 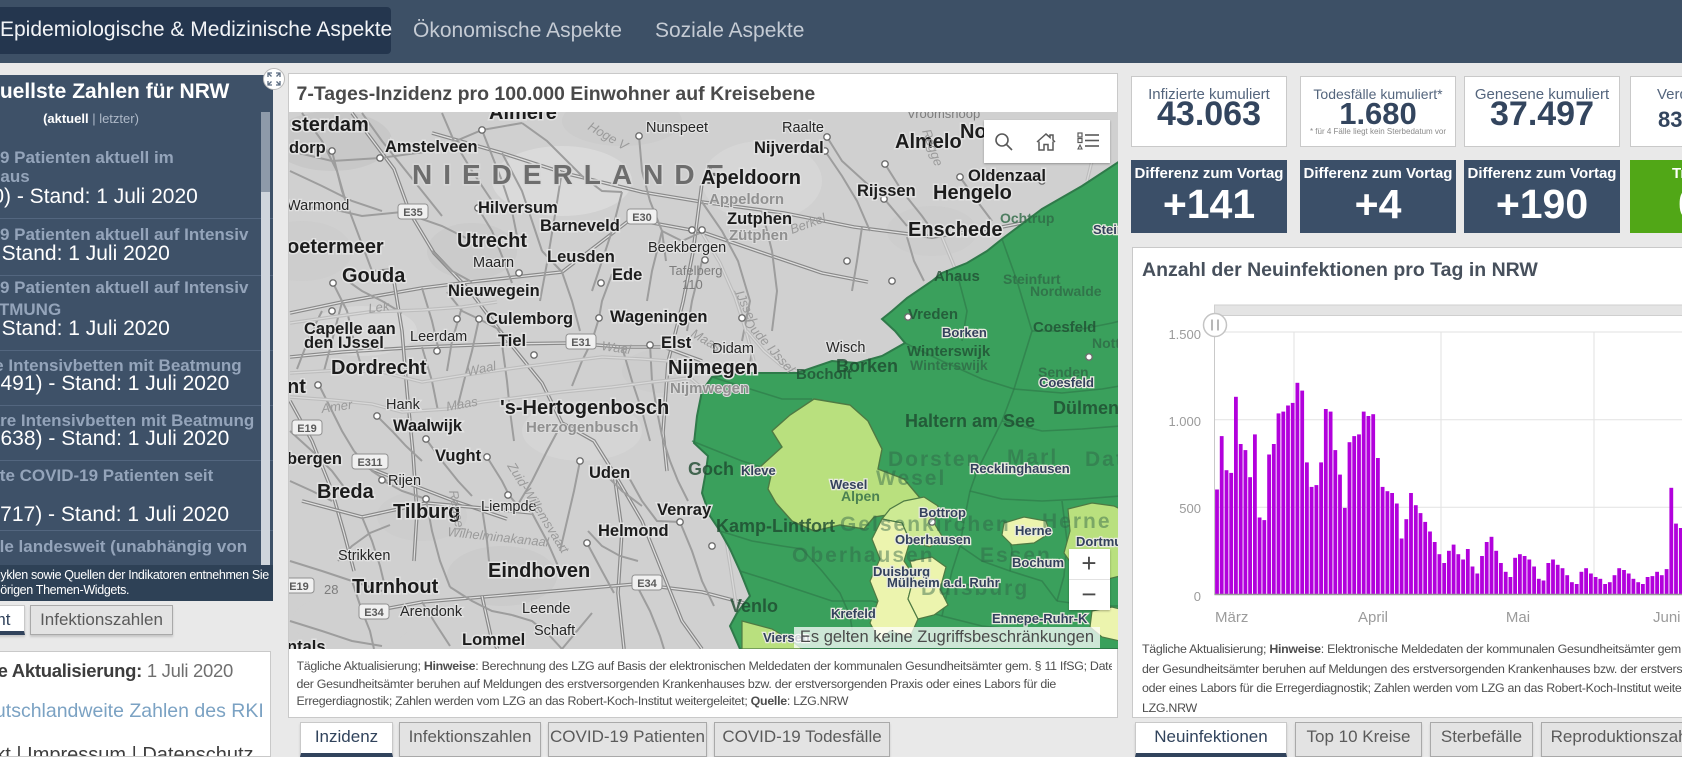 I want to click on svg-text: 's-Hertogenbosch, so click(x=584, y=408).